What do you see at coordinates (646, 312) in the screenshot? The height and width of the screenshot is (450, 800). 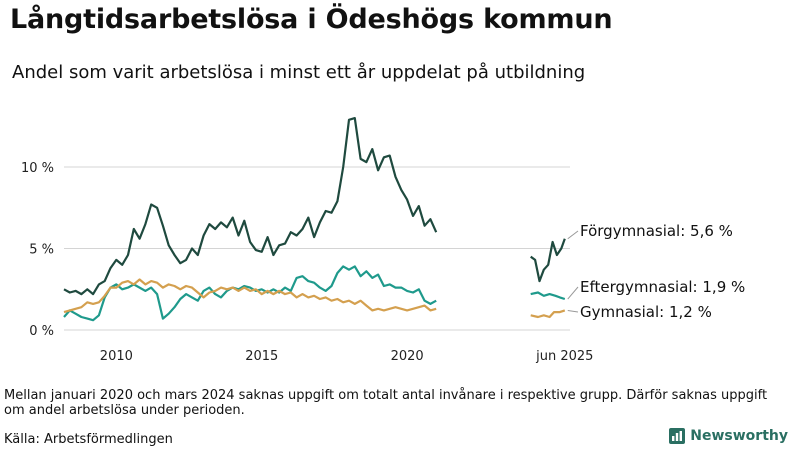 I see `series-end-label: Gymnasial: 1,2 %` at bounding box center [646, 312].